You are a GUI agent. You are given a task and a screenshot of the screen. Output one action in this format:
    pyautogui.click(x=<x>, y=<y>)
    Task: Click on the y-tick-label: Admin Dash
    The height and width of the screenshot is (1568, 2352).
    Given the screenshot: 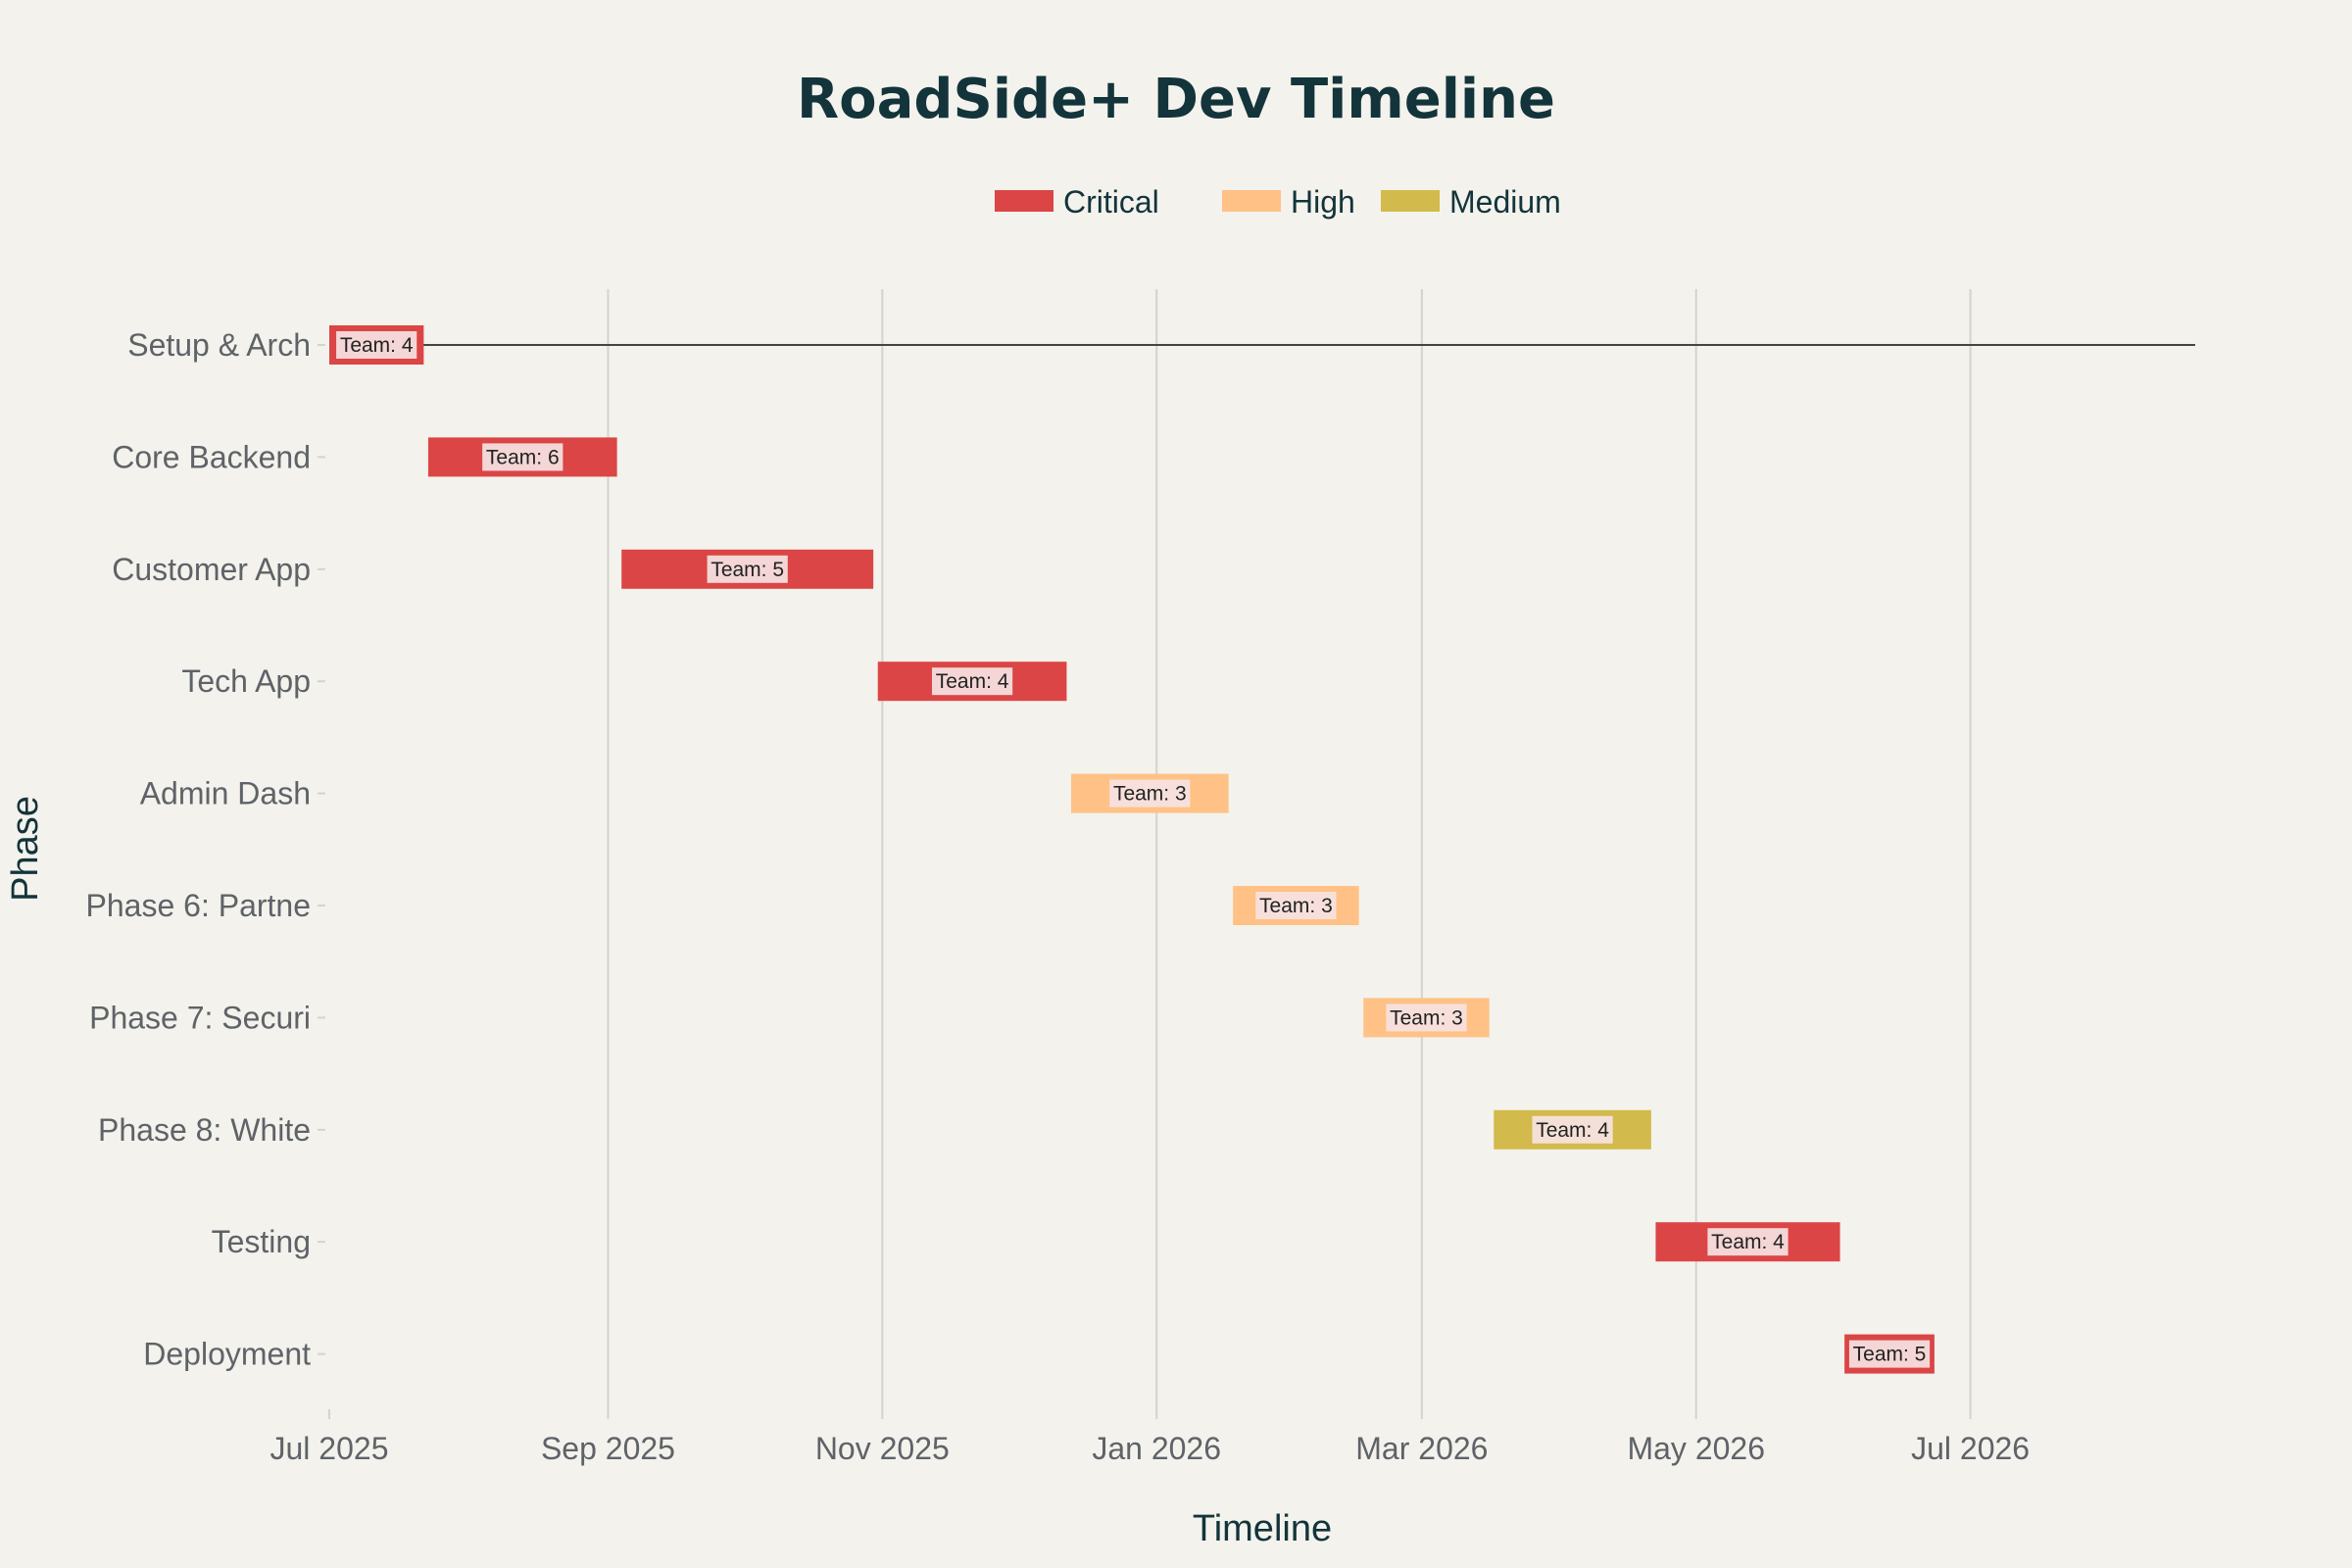 What is the action you would take?
    pyautogui.click(x=225, y=793)
    